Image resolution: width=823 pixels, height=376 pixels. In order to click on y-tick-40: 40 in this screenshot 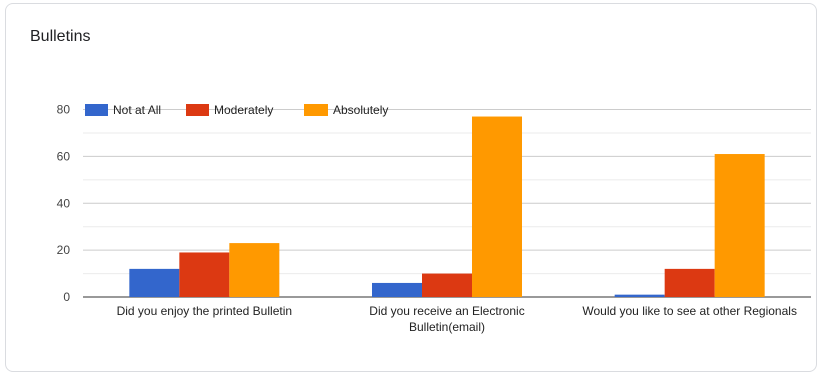, I will do `click(64, 203)`.